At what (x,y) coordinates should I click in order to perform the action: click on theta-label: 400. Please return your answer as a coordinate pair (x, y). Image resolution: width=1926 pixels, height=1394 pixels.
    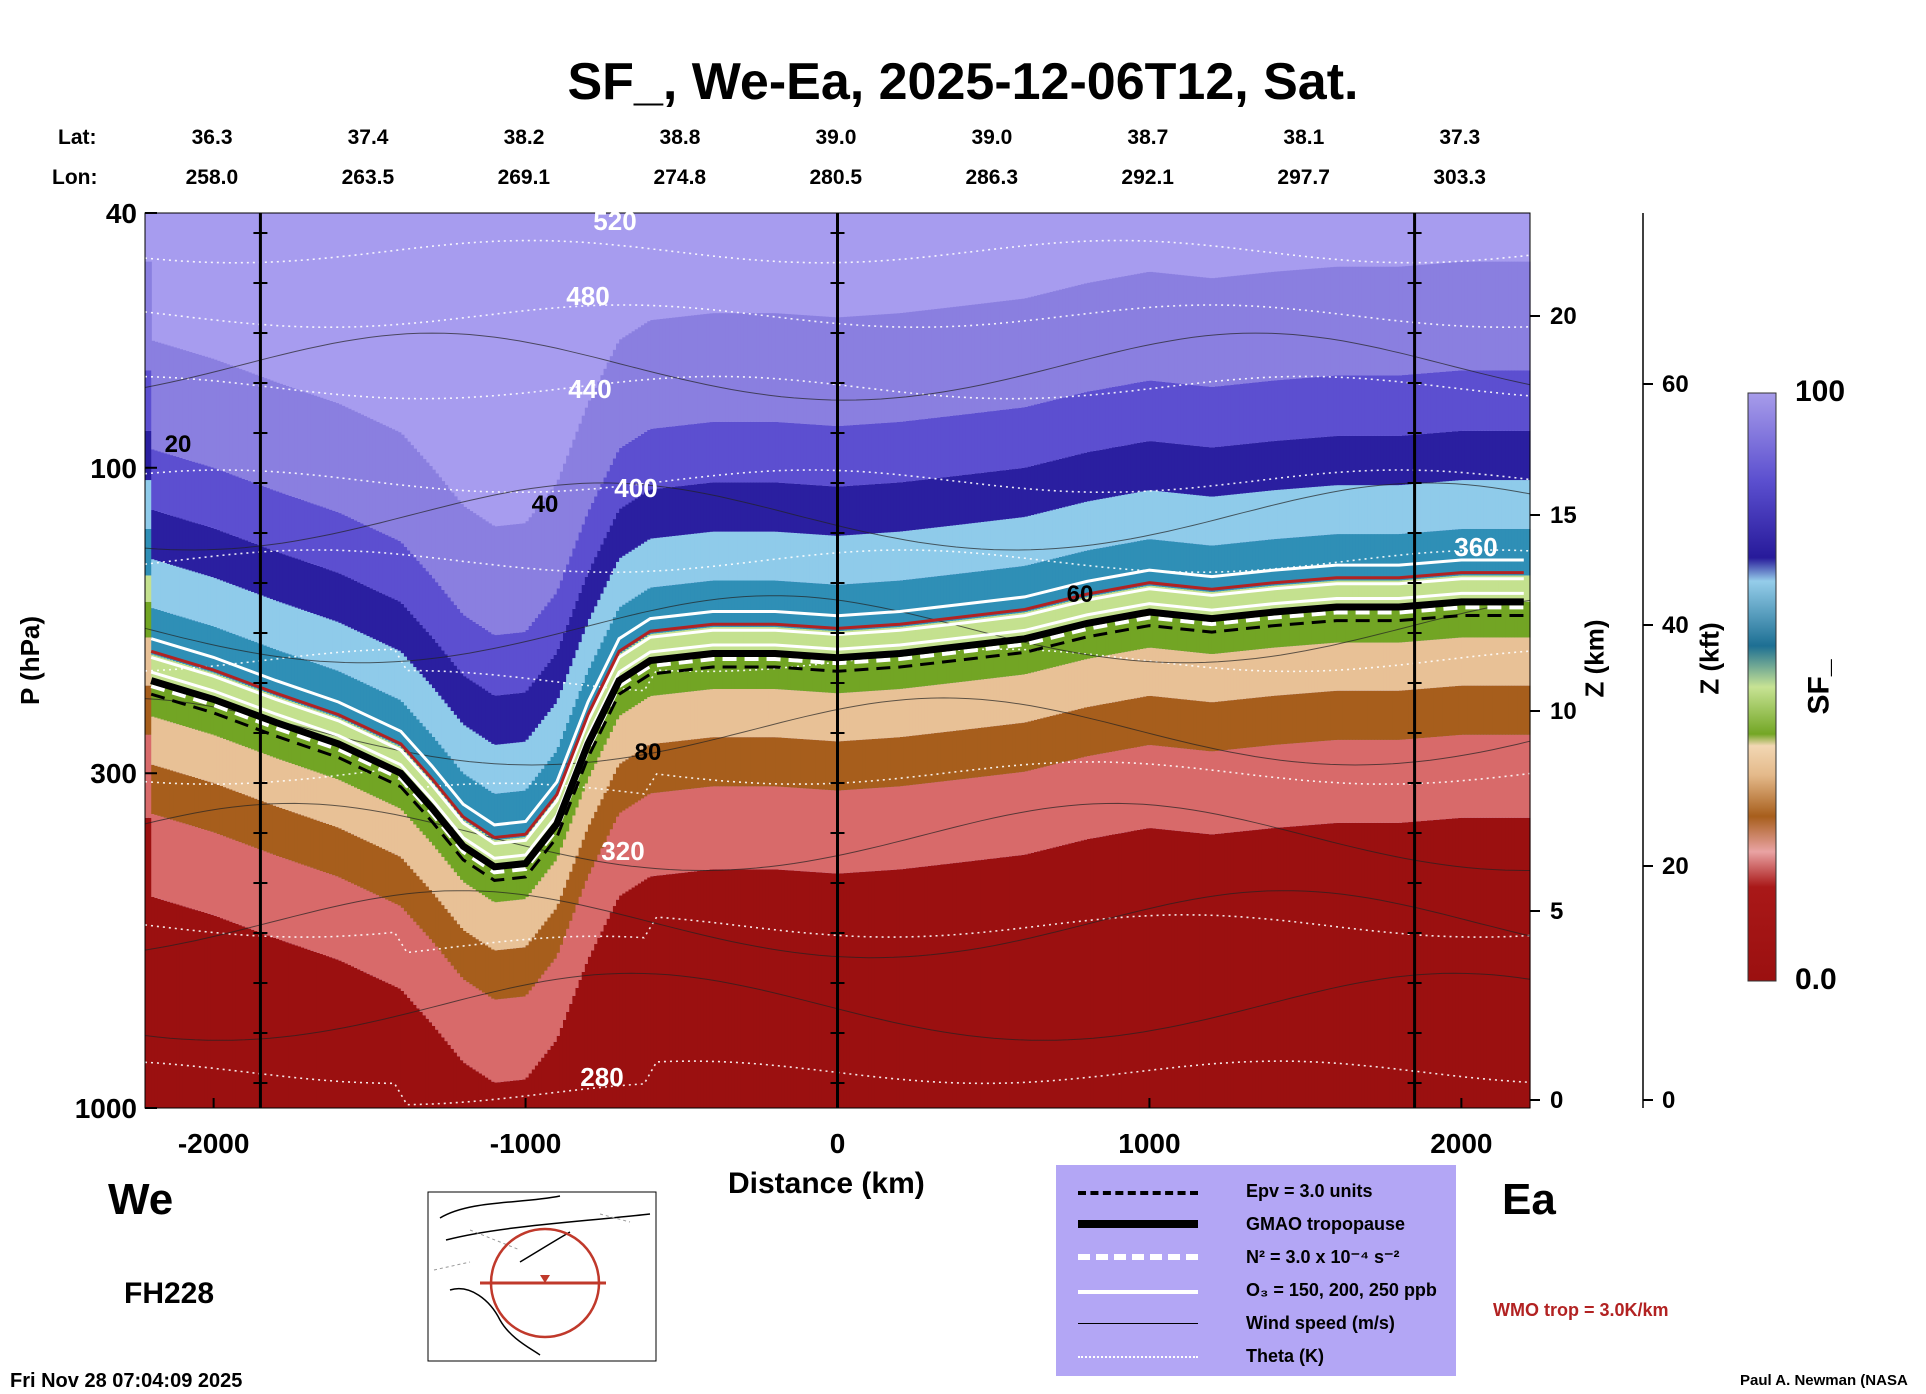
    Looking at the image, I should click on (635, 488).